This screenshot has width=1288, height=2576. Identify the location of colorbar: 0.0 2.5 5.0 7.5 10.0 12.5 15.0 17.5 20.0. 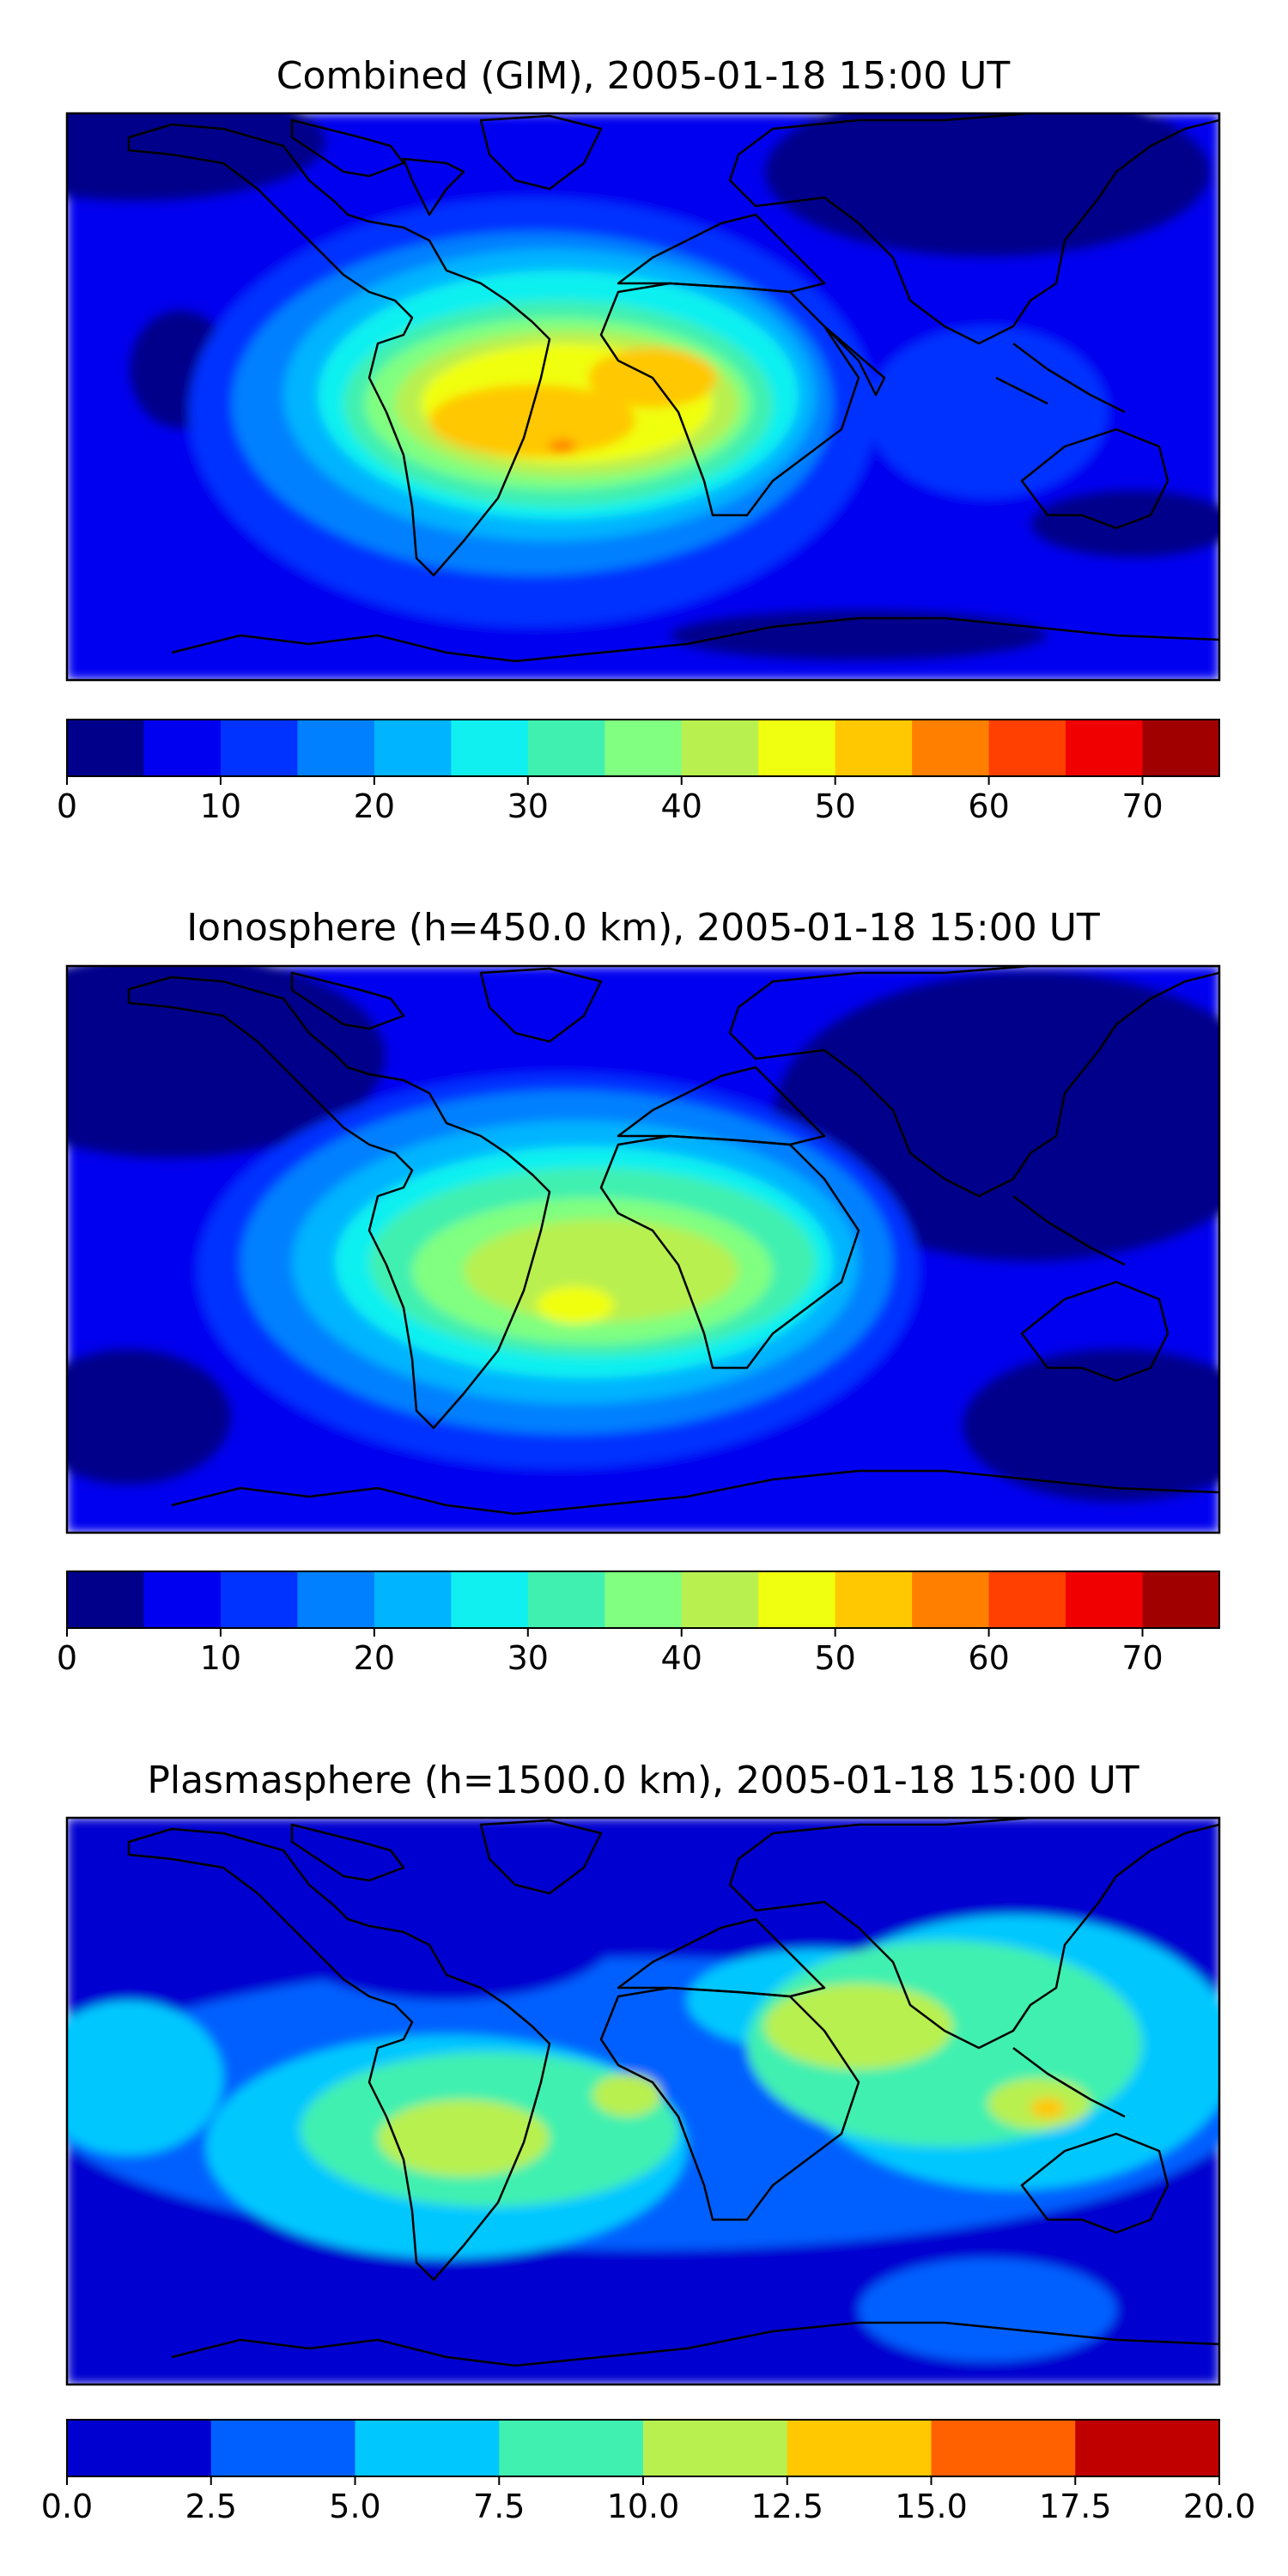
(649, 2472).